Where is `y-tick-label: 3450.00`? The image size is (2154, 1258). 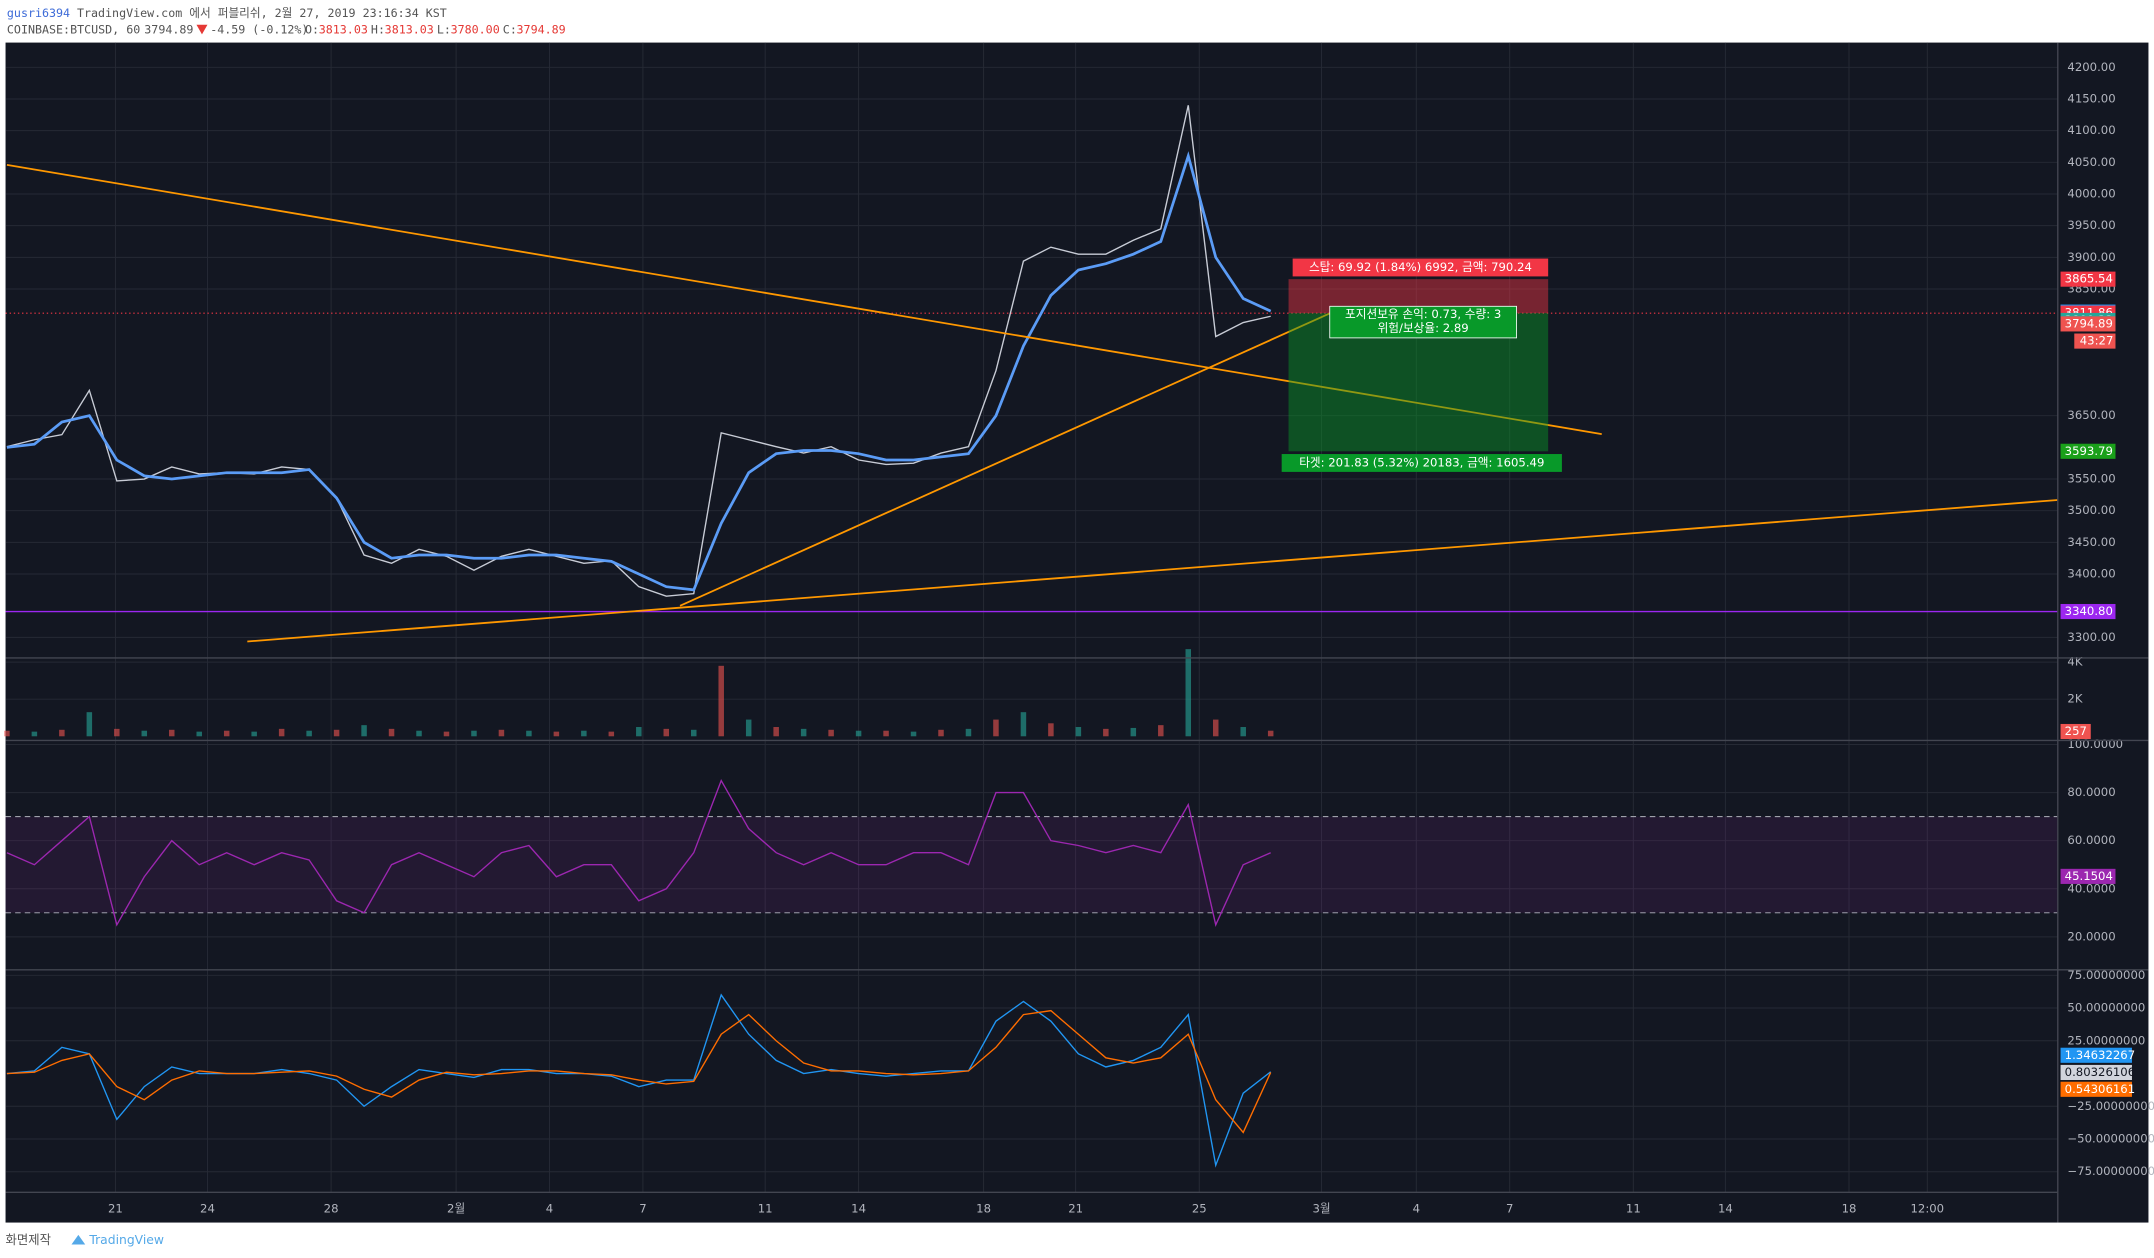 y-tick-label: 3450.00 is located at coordinates (2091, 542).